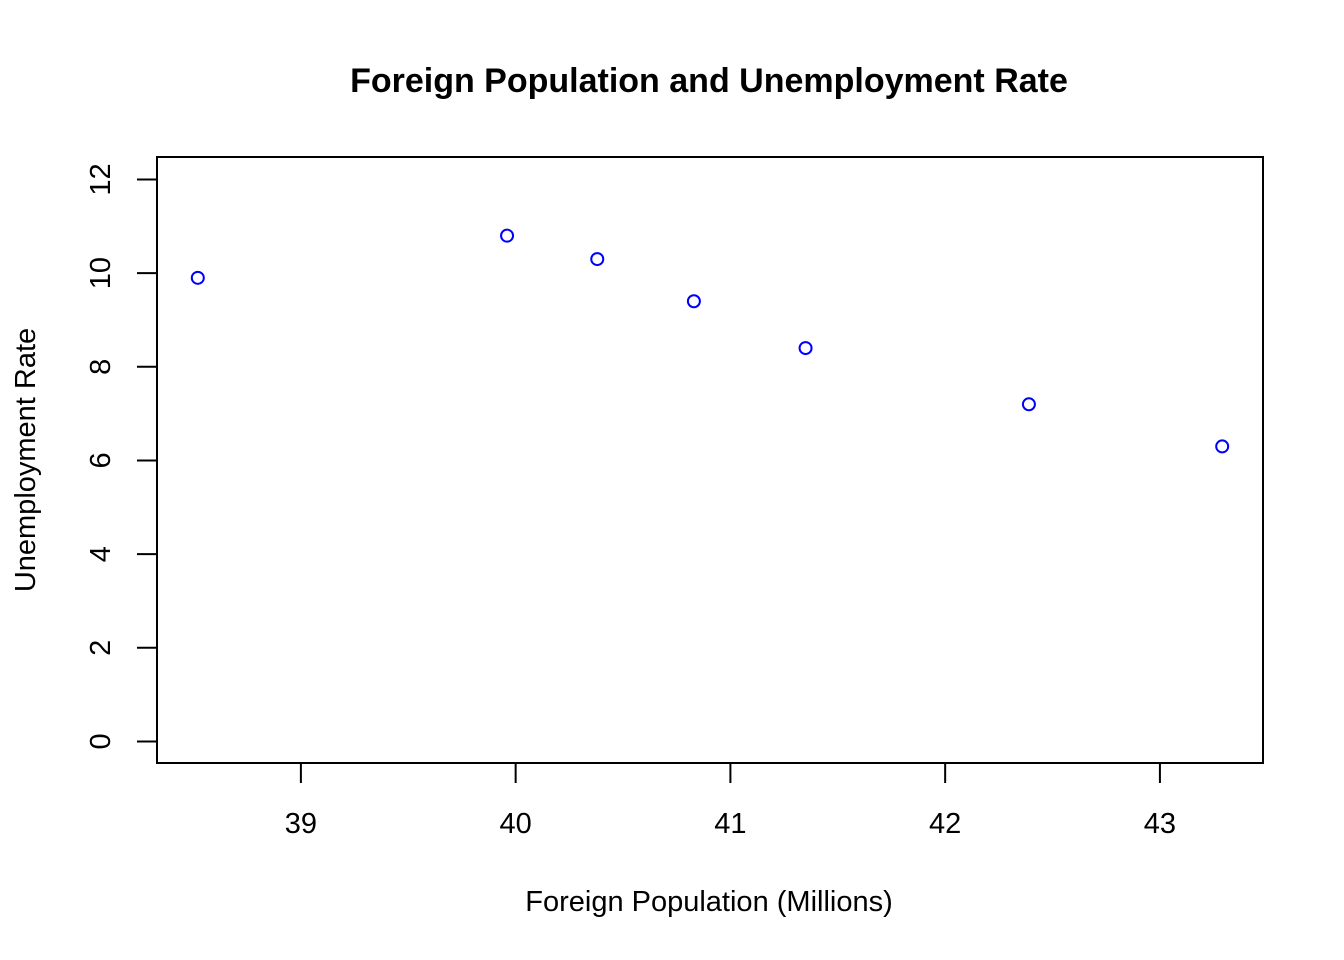 The height and width of the screenshot is (960, 1344). I want to click on x-axis: 39 40 41 42 43, so click(730, 801).